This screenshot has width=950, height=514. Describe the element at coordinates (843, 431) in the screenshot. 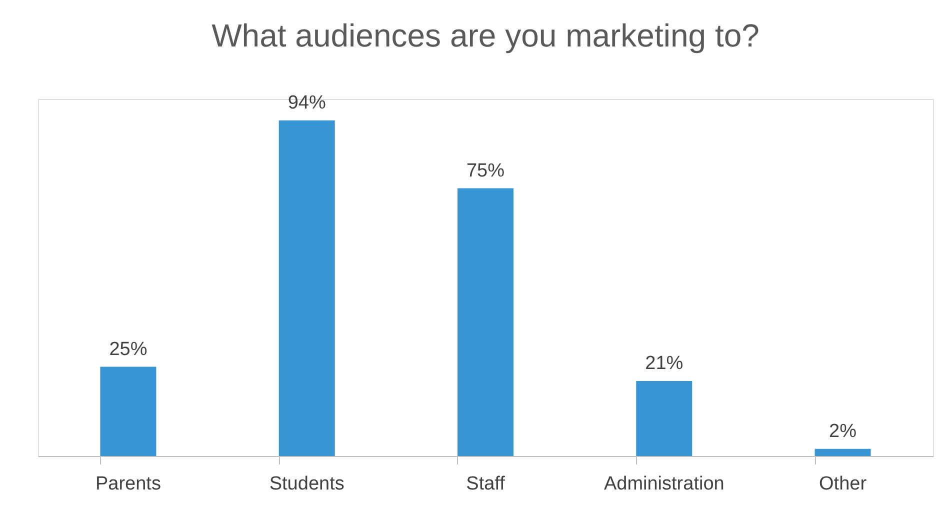

I see `data-label: 2%` at that location.